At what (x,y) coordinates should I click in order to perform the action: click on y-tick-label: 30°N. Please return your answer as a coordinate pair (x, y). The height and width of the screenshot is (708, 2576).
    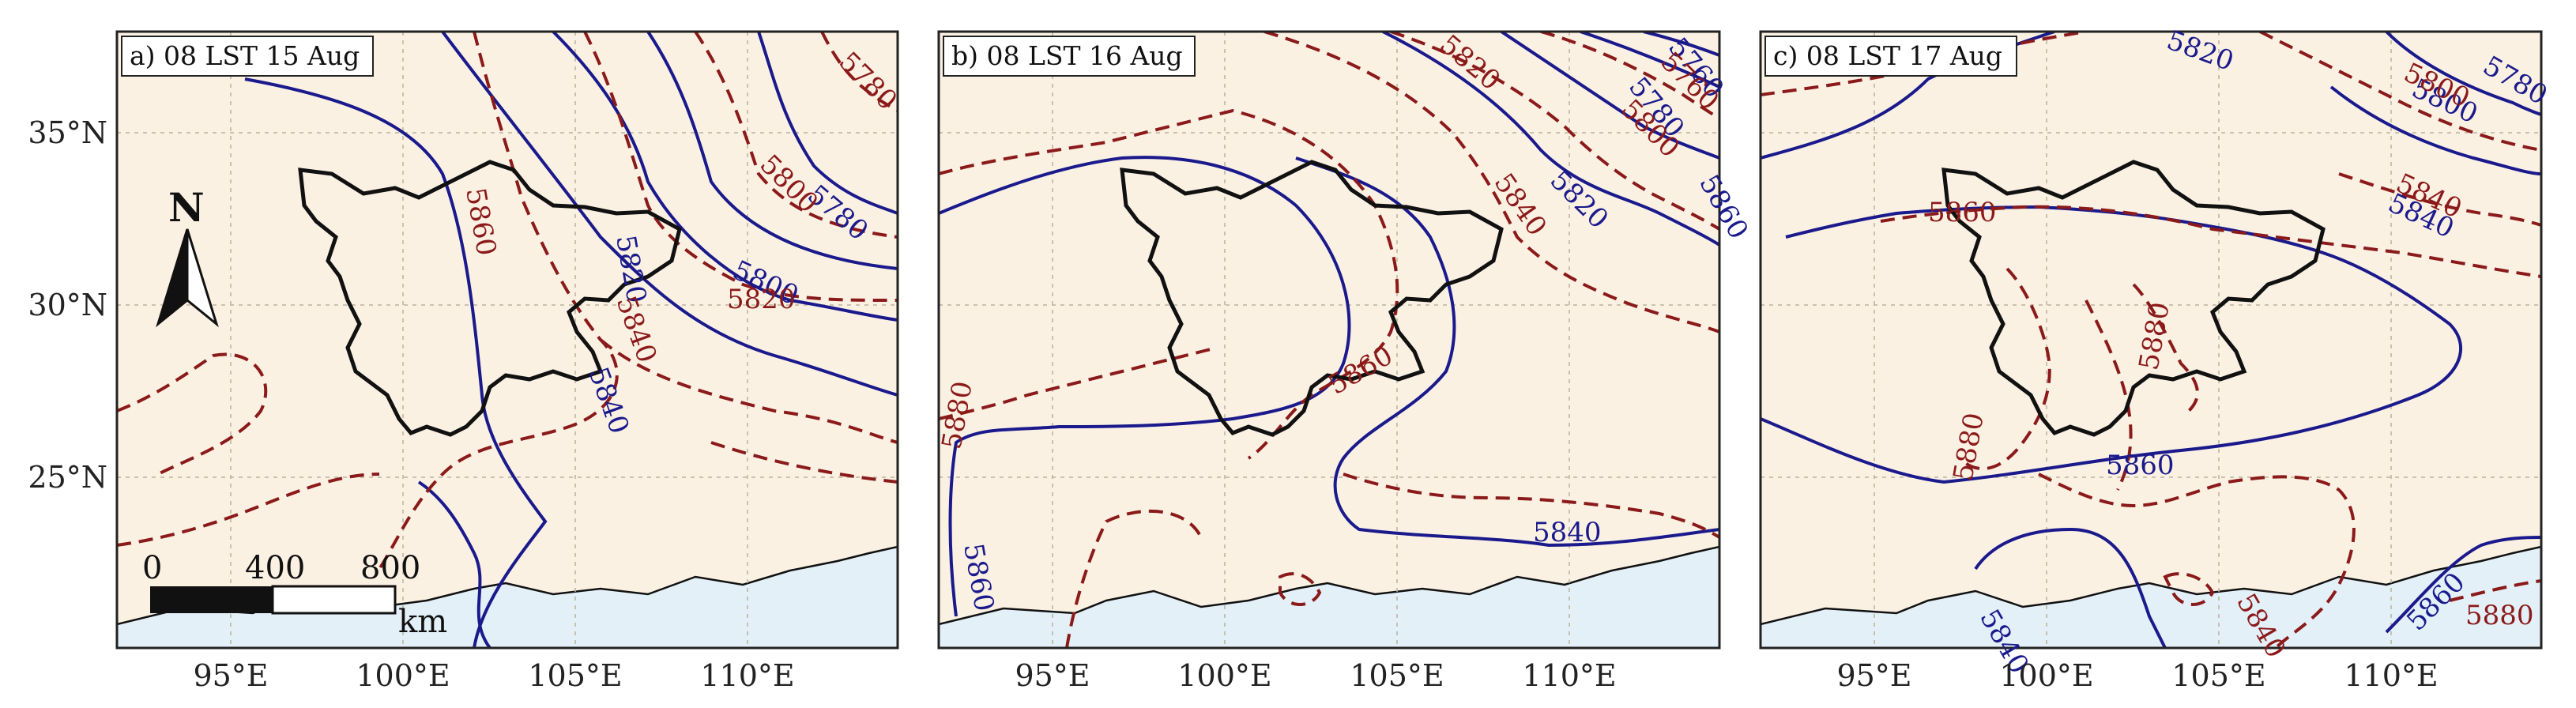
    Looking at the image, I should click on (67, 305).